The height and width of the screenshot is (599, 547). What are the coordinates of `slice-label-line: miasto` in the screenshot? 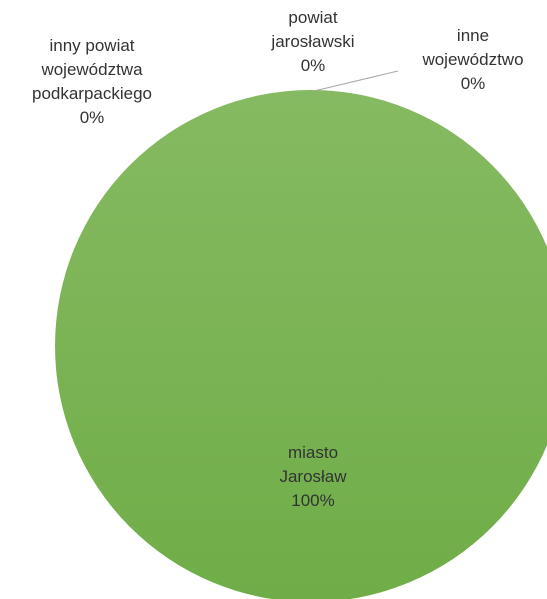 It's located at (313, 452).